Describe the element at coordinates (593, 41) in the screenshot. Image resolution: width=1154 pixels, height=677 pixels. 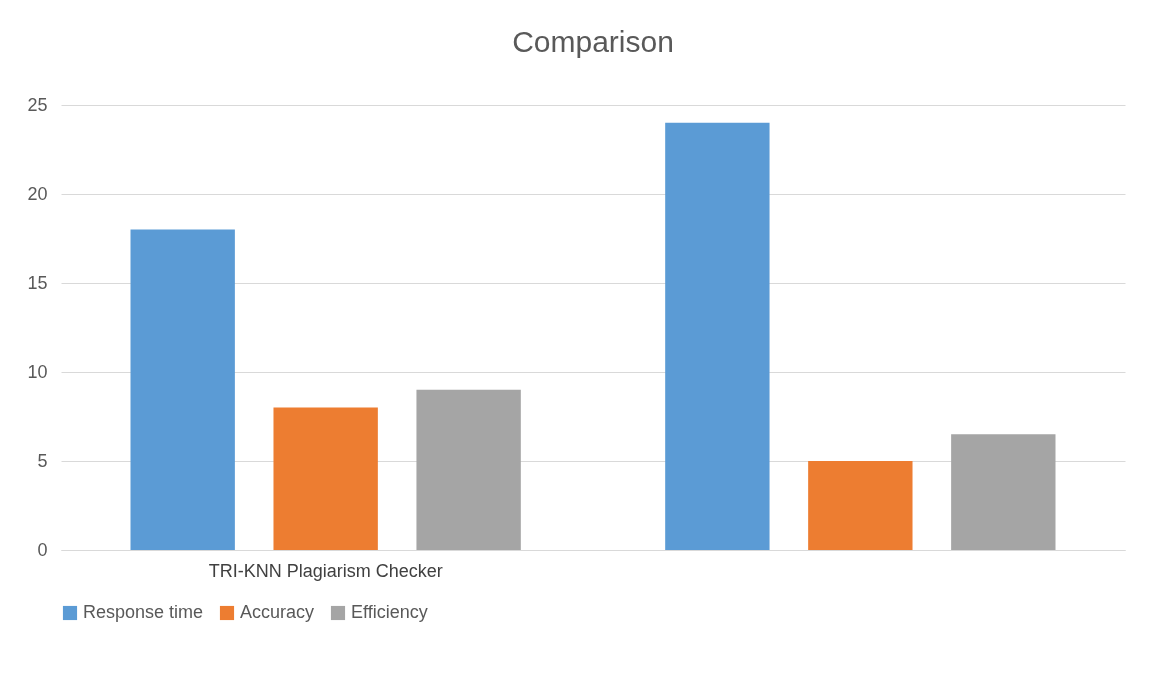
I see `chart-title: Comparison` at that location.